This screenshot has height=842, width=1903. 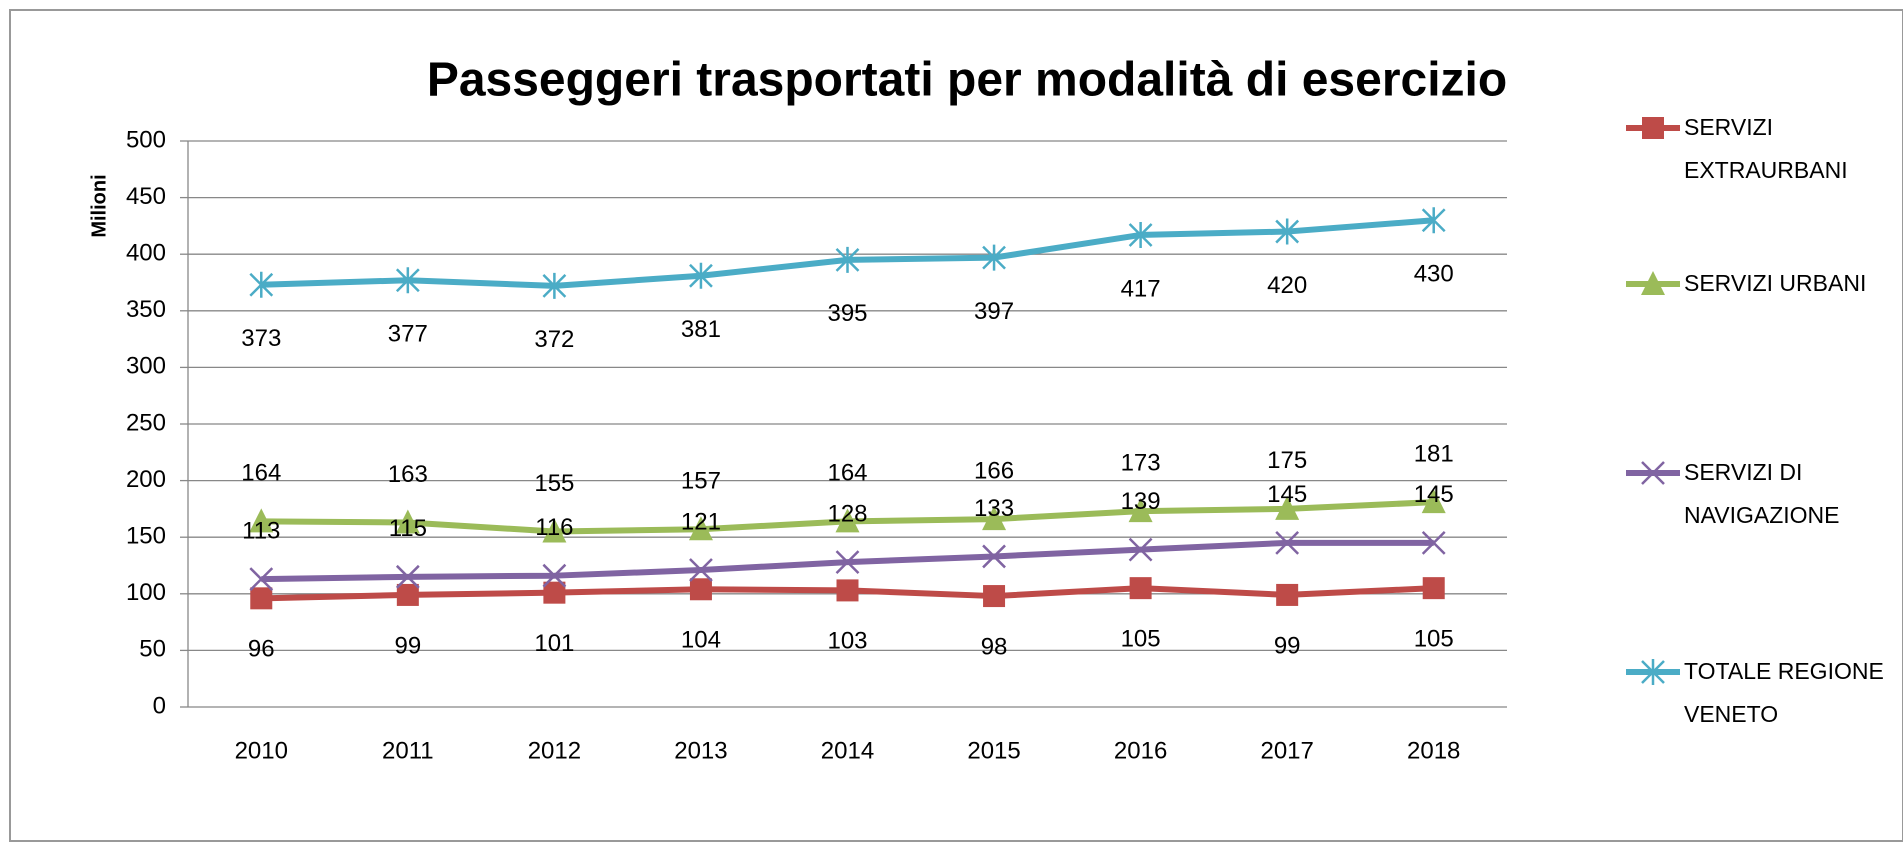 I want to click on legend-label: SERVIZI URBANI, so click(x=1775, y=283).